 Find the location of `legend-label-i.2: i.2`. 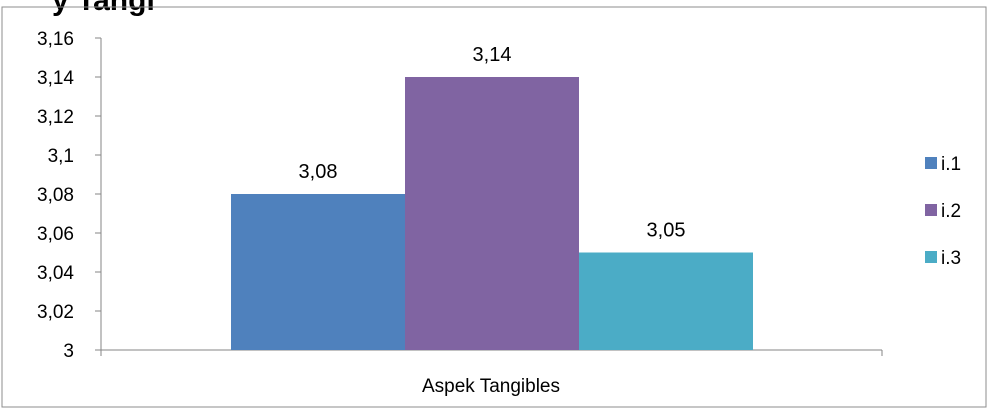

legend-label-i.2: i.2 is located at coordinates (951, 211).